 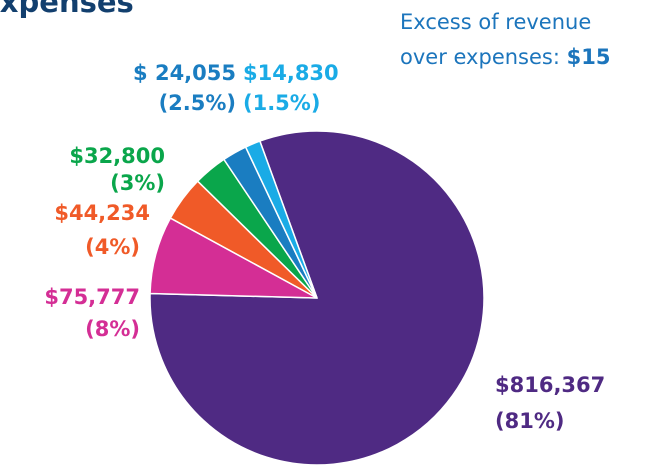 I want to click on percentage-label: (4%), so click(x=112, y=247).